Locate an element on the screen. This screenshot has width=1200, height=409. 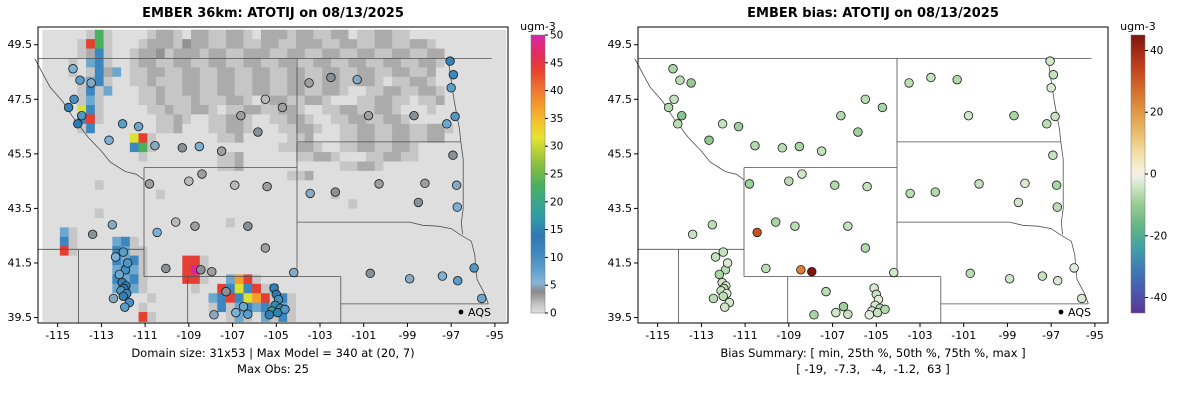
svg-text: 50 is located at coordinates (556, 36).